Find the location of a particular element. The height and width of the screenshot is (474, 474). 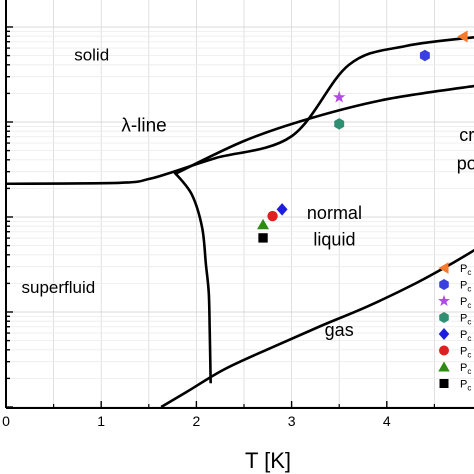

legend-label-7: Pc is located at coordinates (465, 369).